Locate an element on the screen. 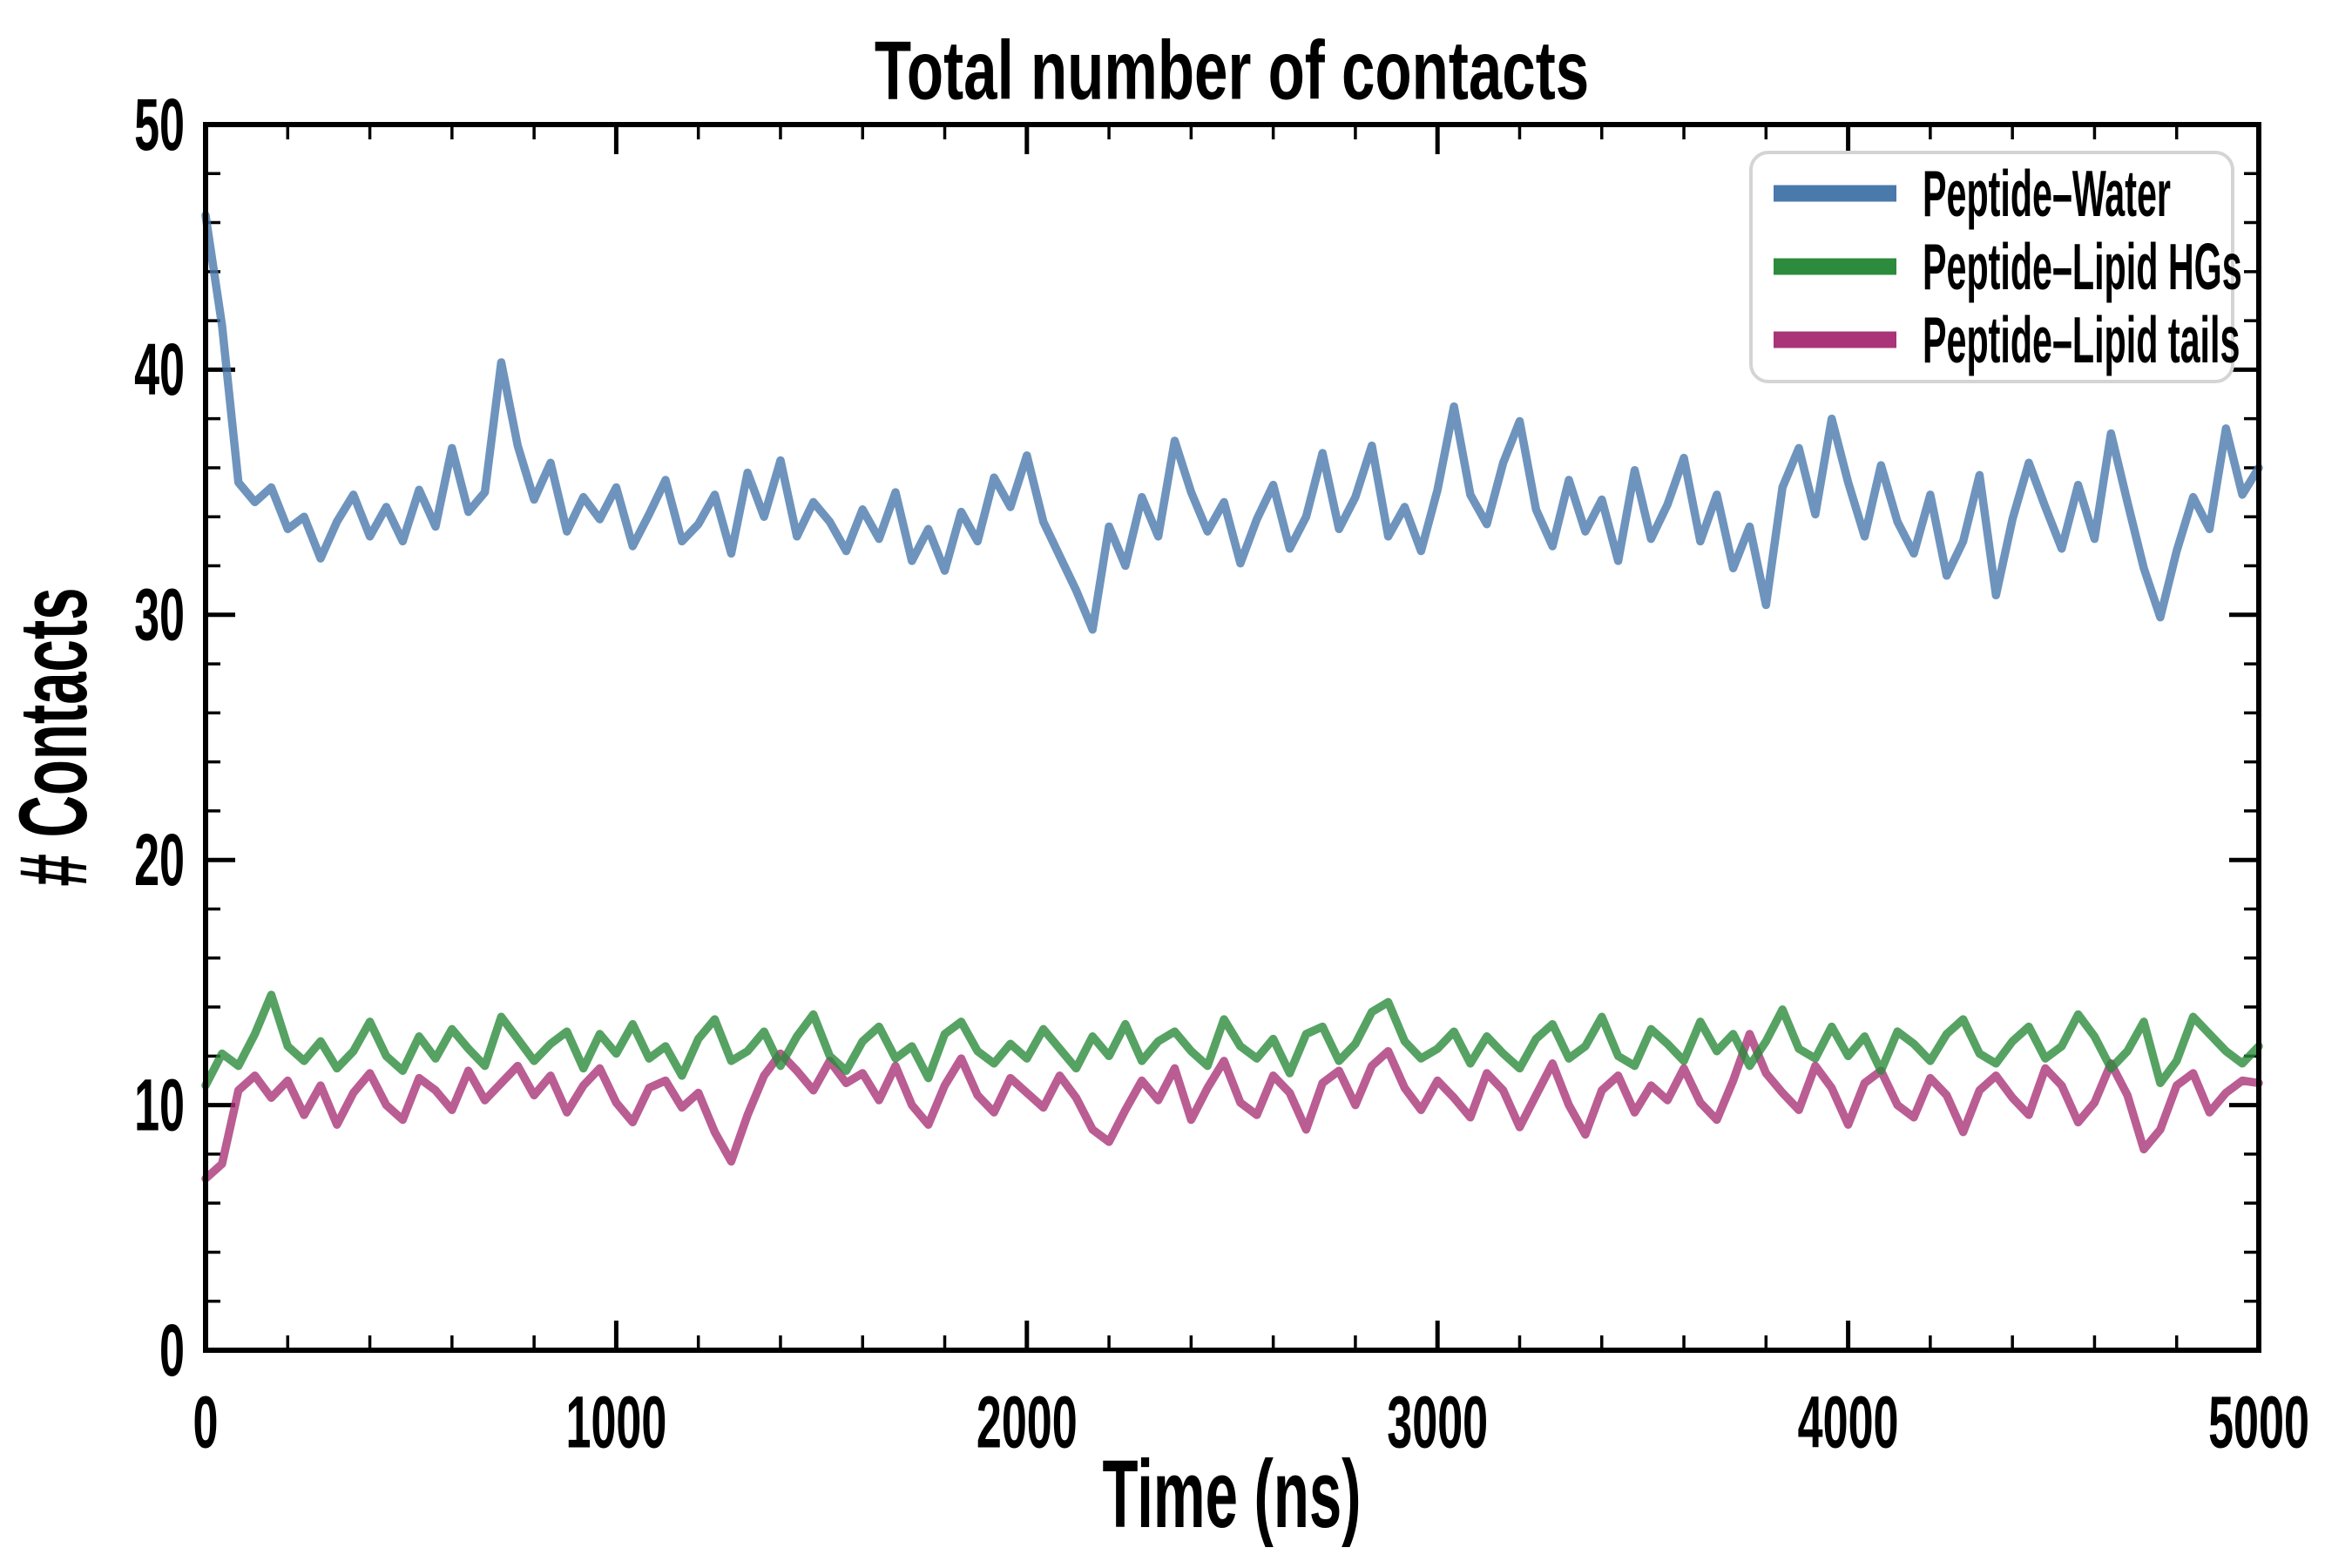  legend-label-peptide-water: Peptide–Water is located at coordinates (2047, 193).